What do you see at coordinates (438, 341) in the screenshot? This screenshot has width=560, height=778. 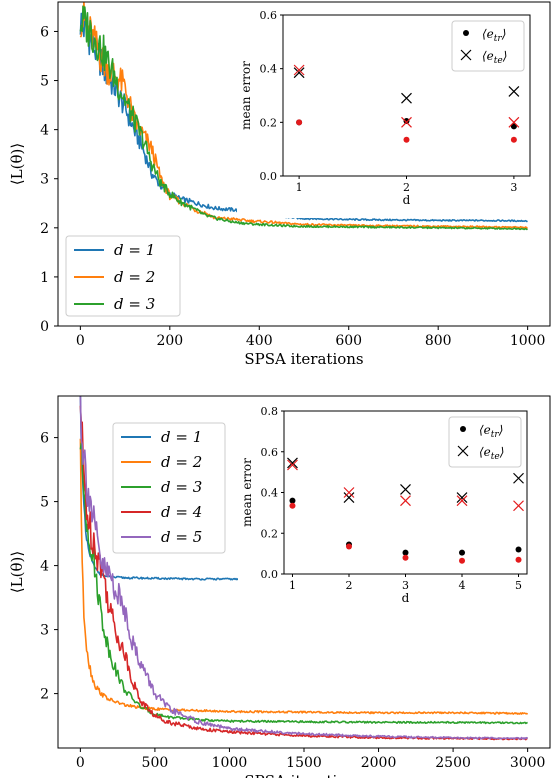 I see `plot1-x-tick-label: 800` at bounding box center [438, 341].